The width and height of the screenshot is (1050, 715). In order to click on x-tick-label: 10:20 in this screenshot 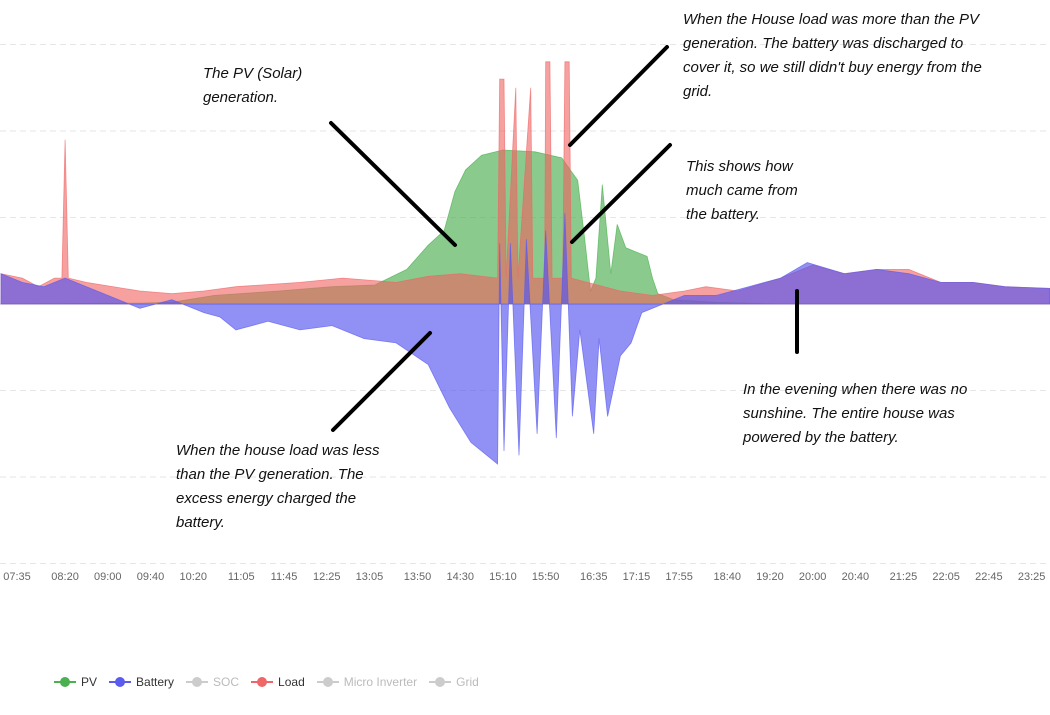, I will do `click(193, 577)`.